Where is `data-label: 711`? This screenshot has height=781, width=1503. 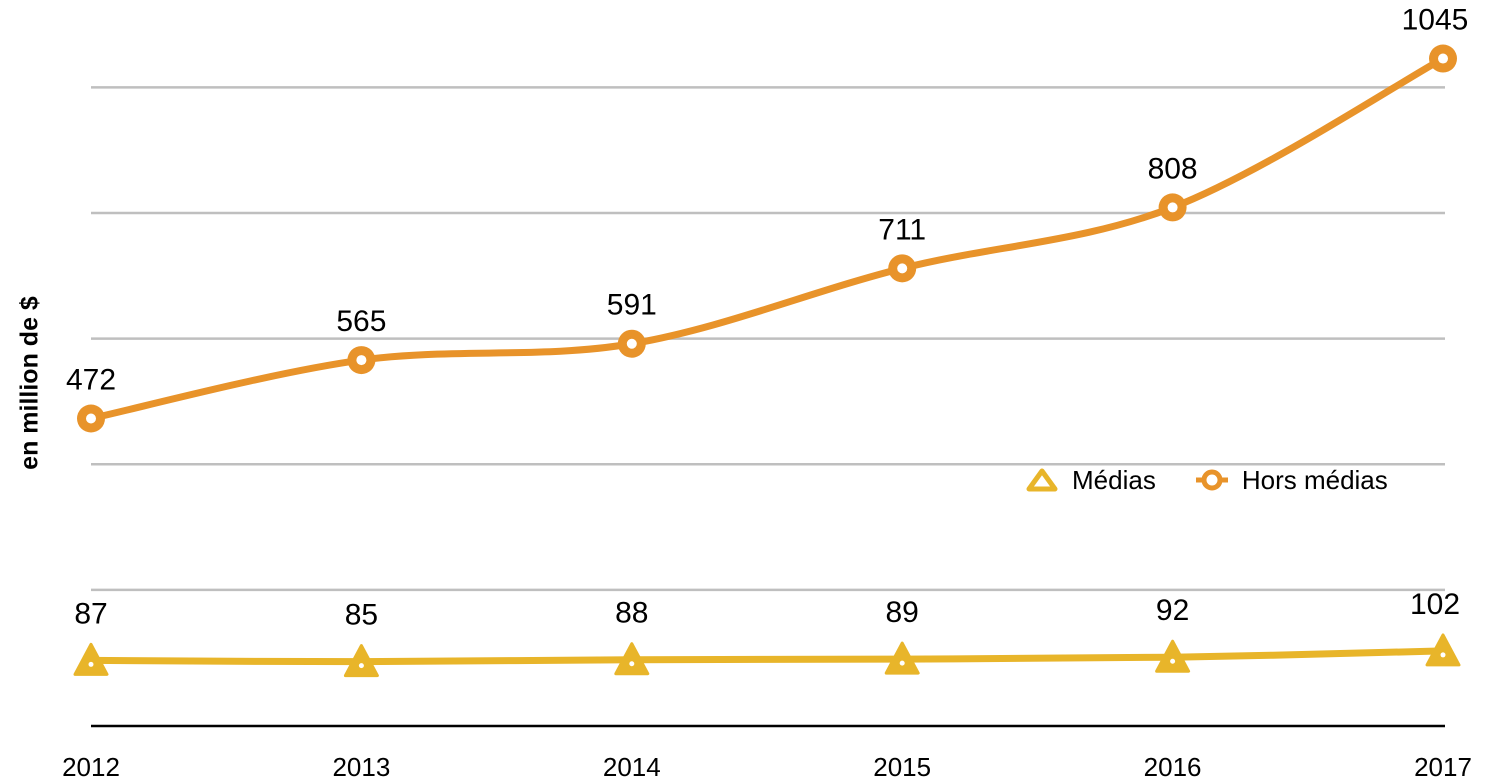
data-label: 711 is located at coordinates (902, 229).